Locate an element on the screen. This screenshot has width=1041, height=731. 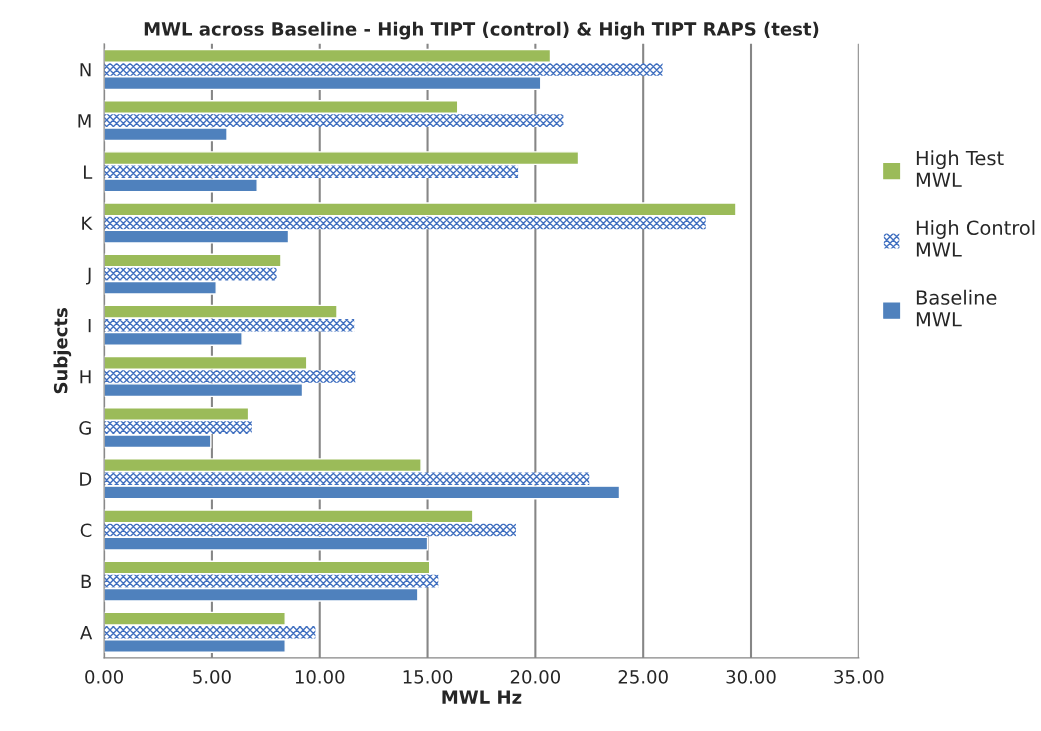
x-tick-label: 30.00 is located at coordinates (751, 677).